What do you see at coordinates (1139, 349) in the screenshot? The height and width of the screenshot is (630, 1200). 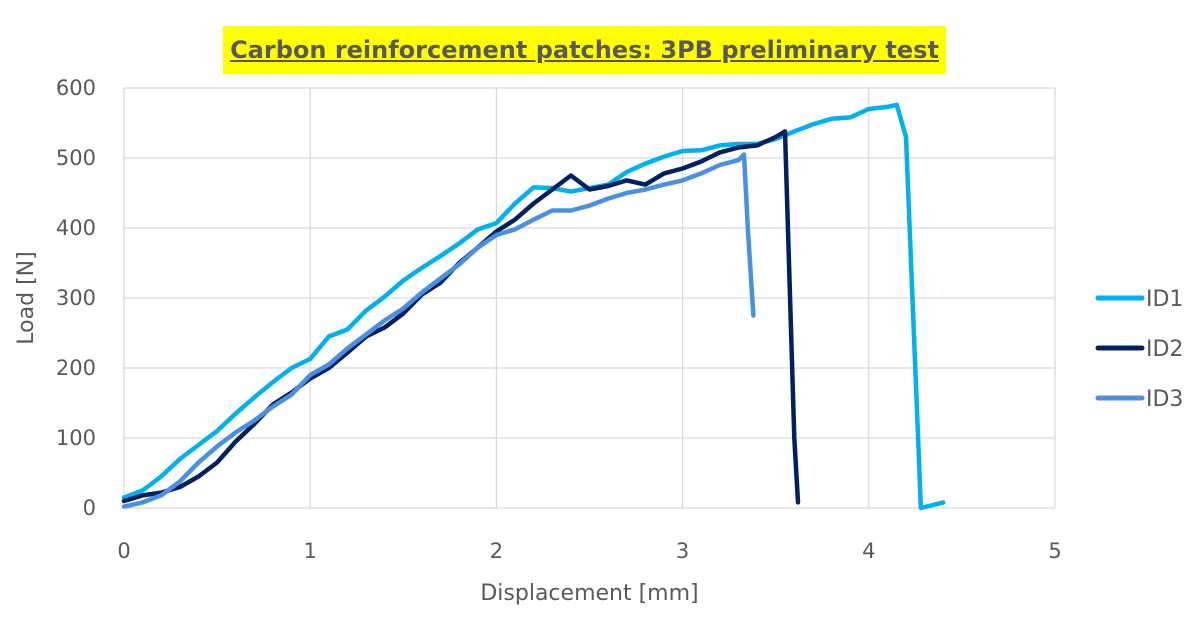 I see `legend: ID1 ID2 ID3` at bounding box center [1139, 349].